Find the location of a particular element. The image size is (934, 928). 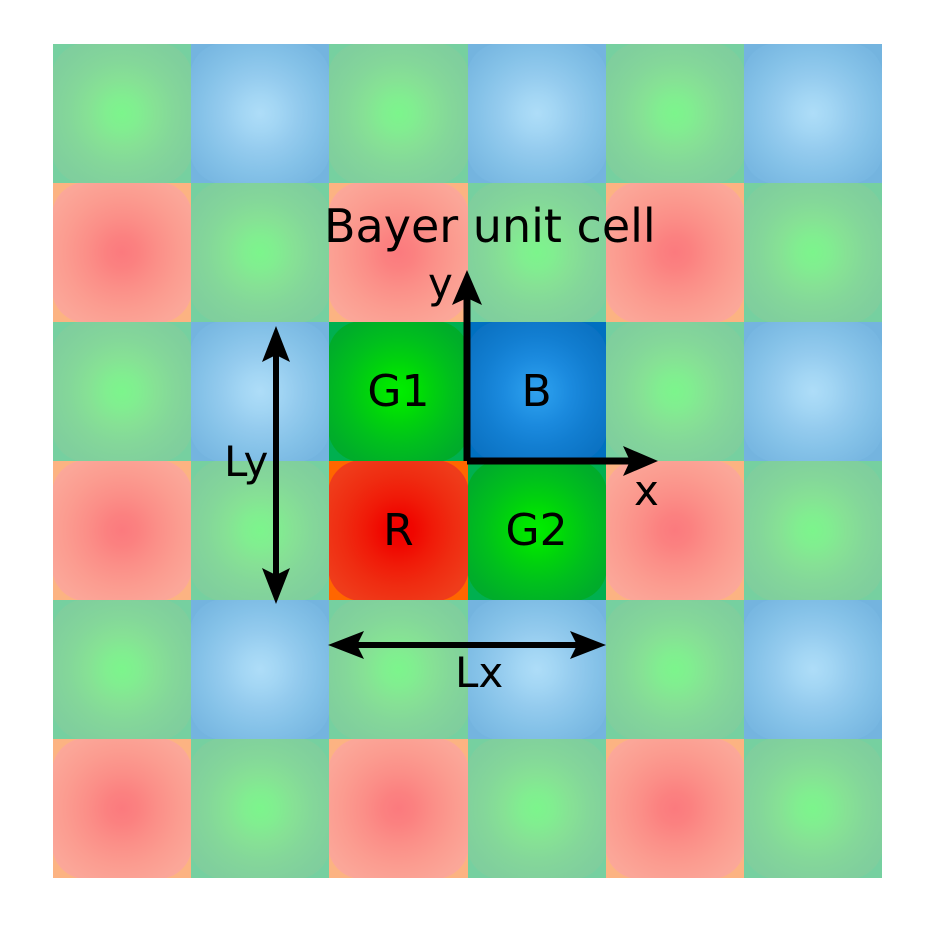

pixel-label: G2 is located at coordinates (536, 530).